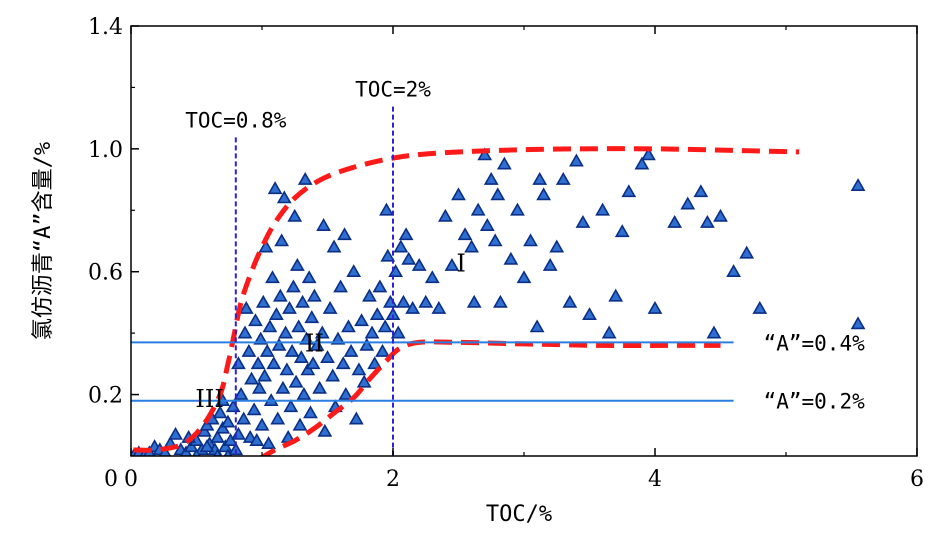 The height and width of the screenshot is (546, 945). I want to click on x-tick-label: 6, so click(917, 479).